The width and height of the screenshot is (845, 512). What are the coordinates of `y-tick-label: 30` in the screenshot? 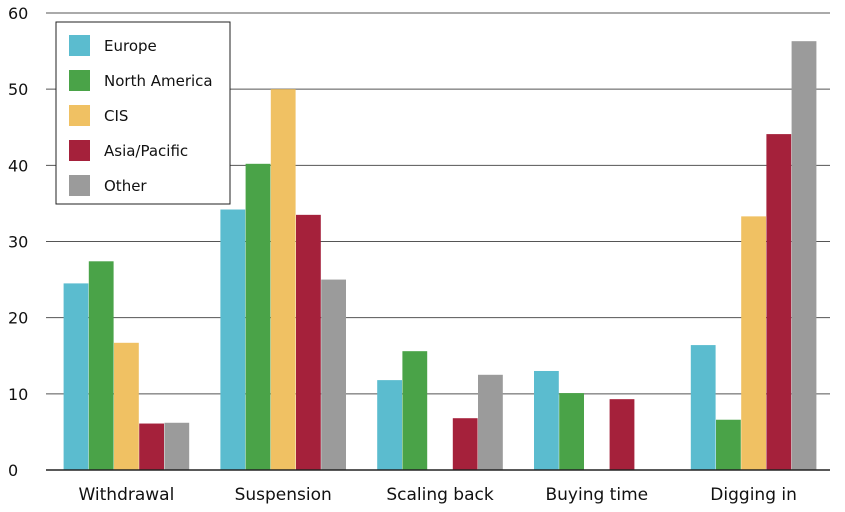 It's located at (18, 242).